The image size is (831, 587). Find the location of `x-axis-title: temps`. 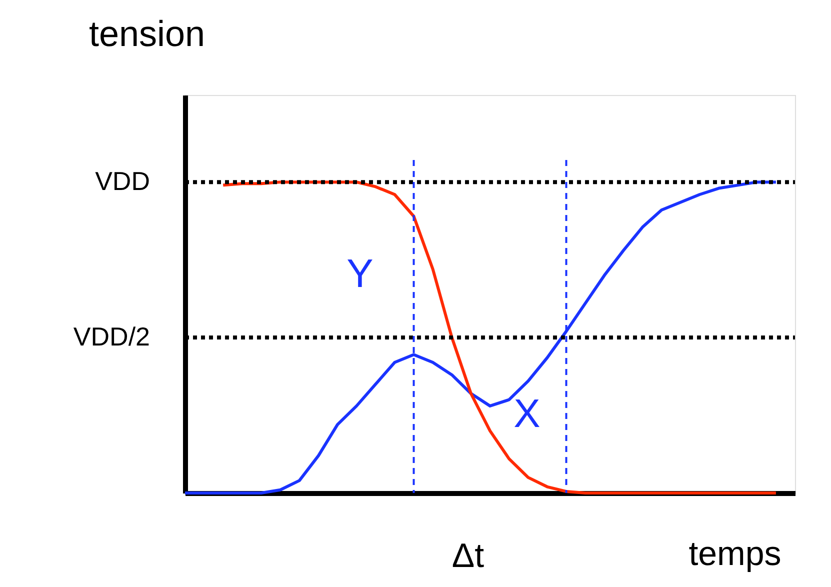

x-axis-title: temps is located at coordinates (735, 554).